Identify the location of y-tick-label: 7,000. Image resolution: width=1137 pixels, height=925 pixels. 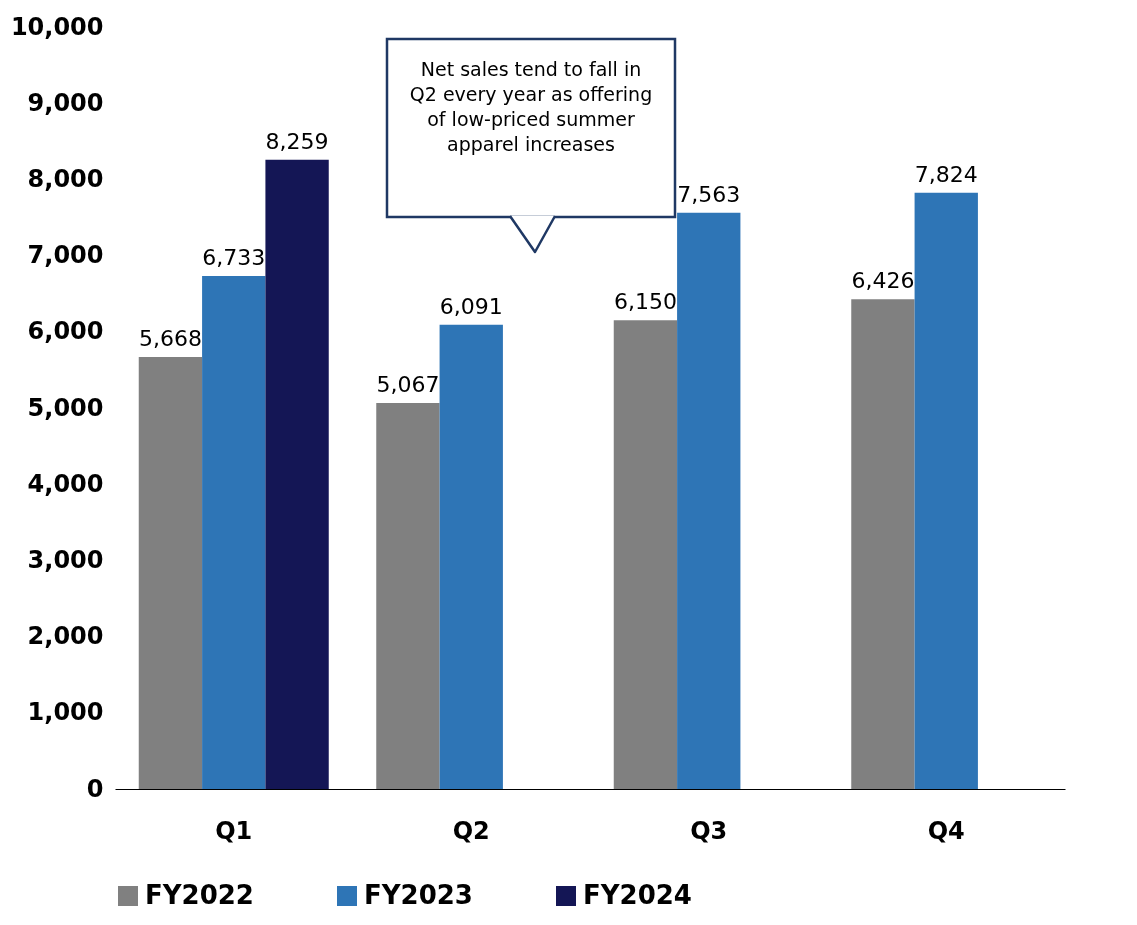
(65, 255).